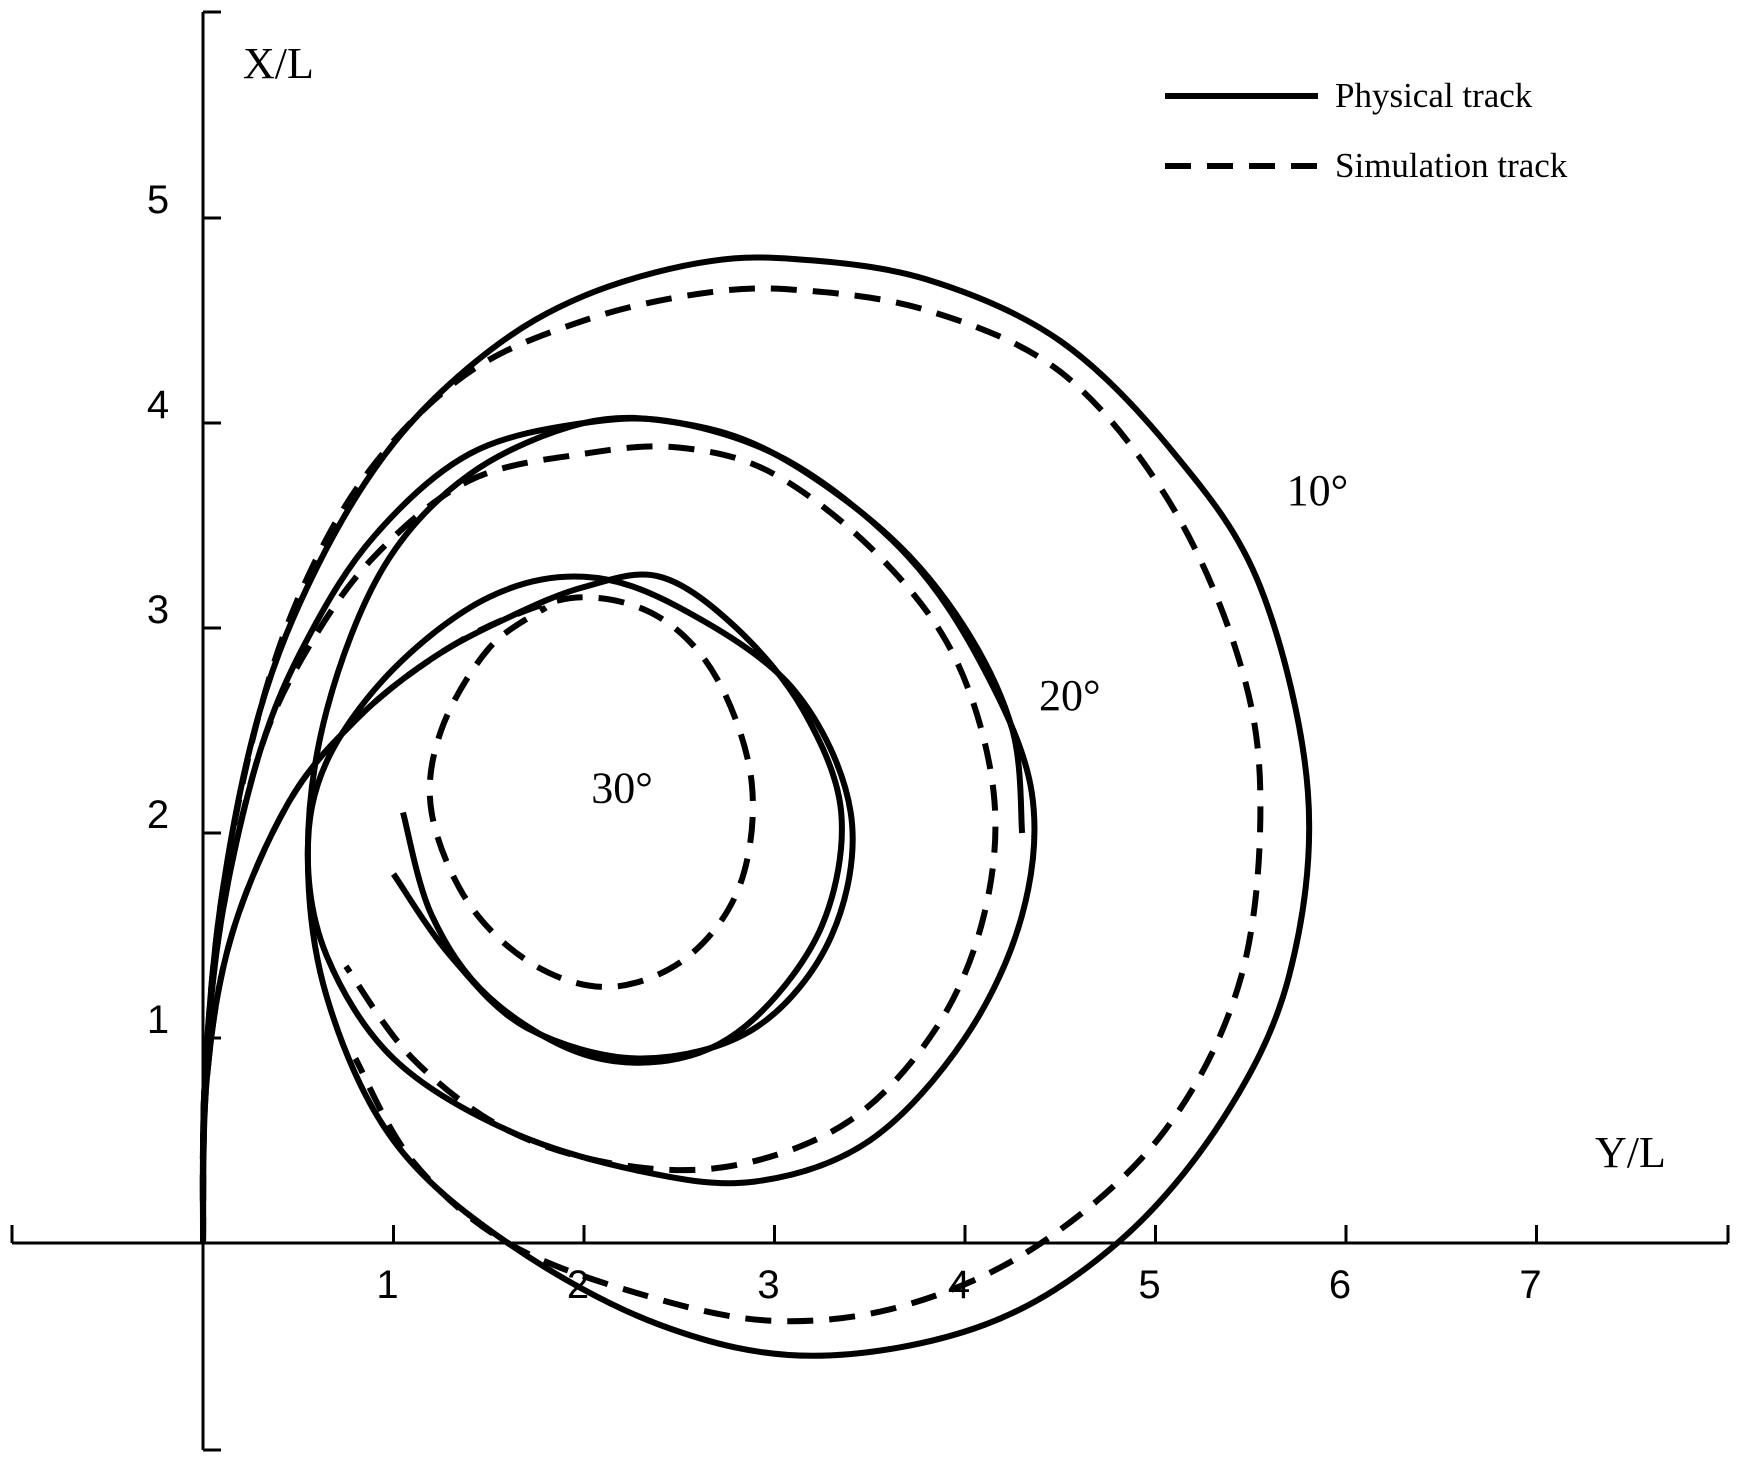 This screenshot has height=1474, width=1752. Describe the element at coordinates (1149, 1285) in the screenshot. I see `x-tick-label: 5` at that location.